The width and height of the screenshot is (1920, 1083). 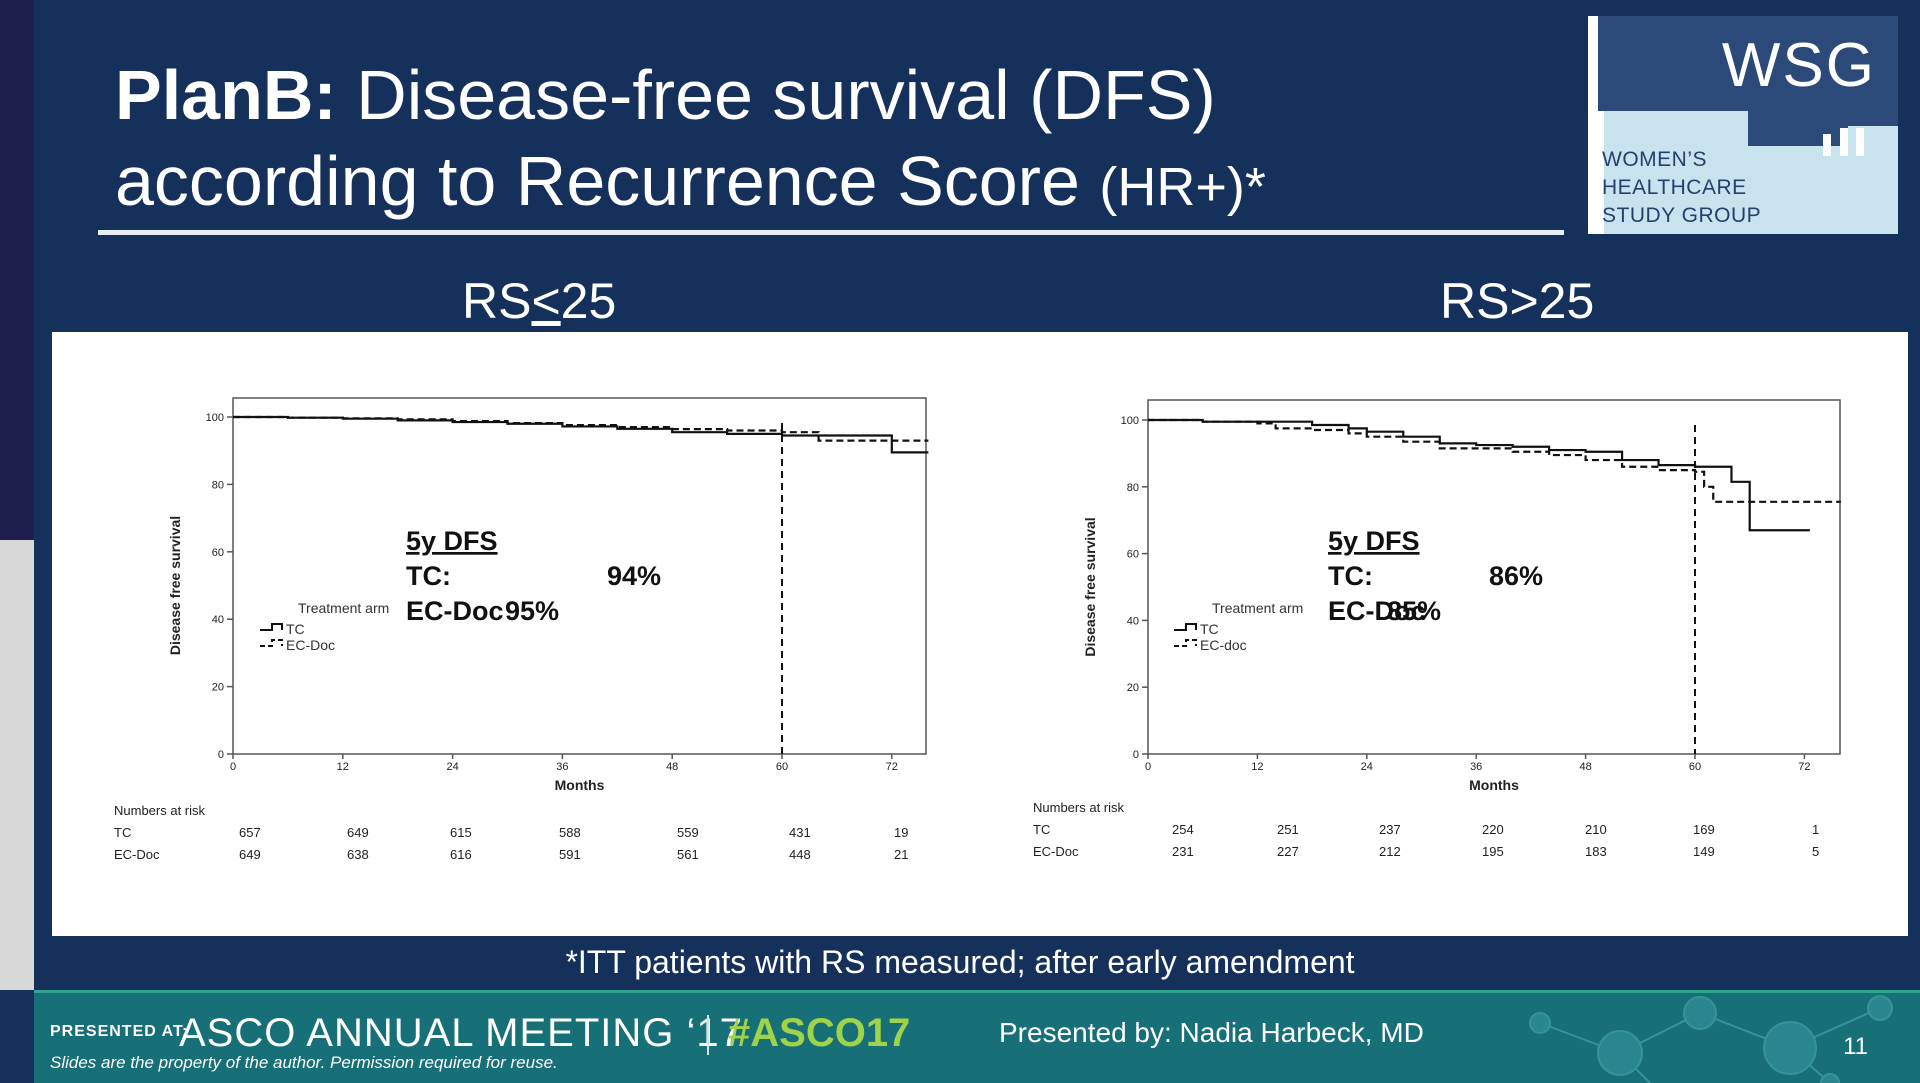 I want to click on chart1-annotation-label: EC-Doc, so click(x=455, y=611).